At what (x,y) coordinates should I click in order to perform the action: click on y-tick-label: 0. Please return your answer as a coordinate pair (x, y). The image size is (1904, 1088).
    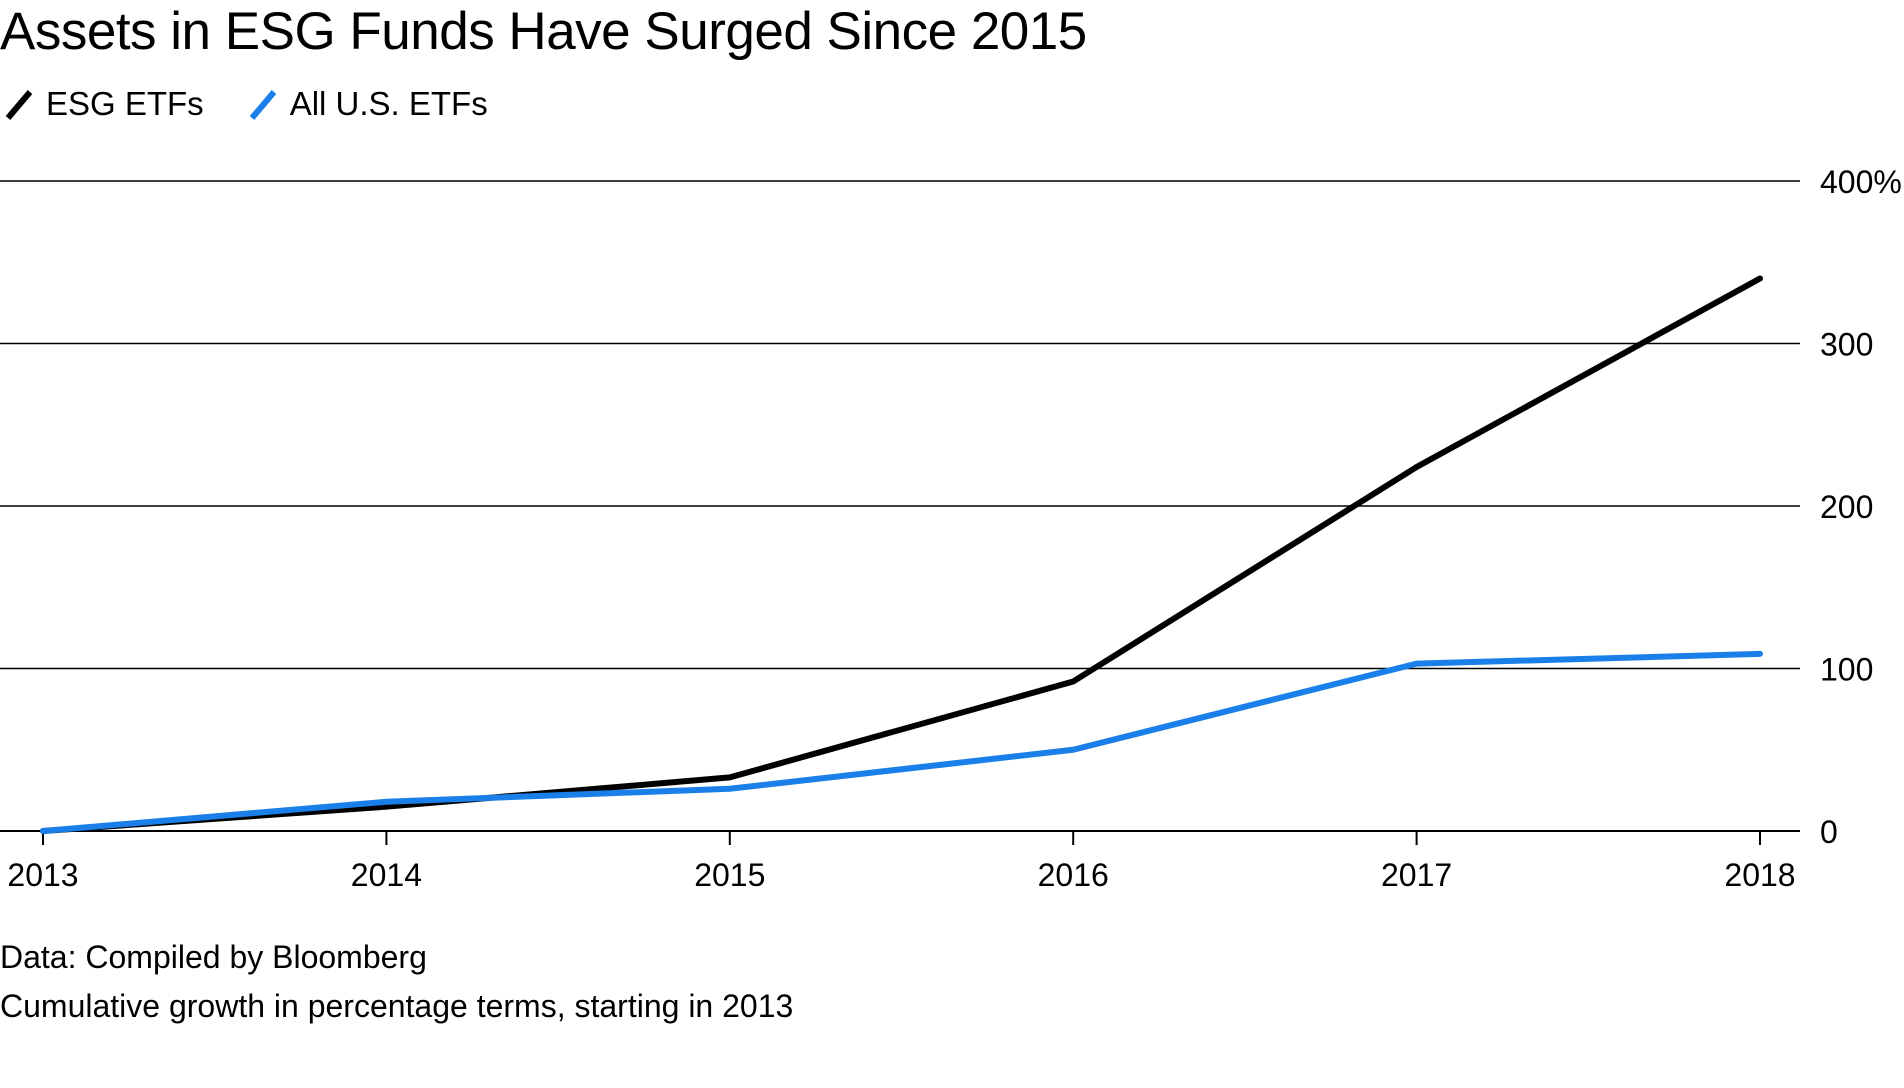
    Looking at the image, I should click on (1829, 832).